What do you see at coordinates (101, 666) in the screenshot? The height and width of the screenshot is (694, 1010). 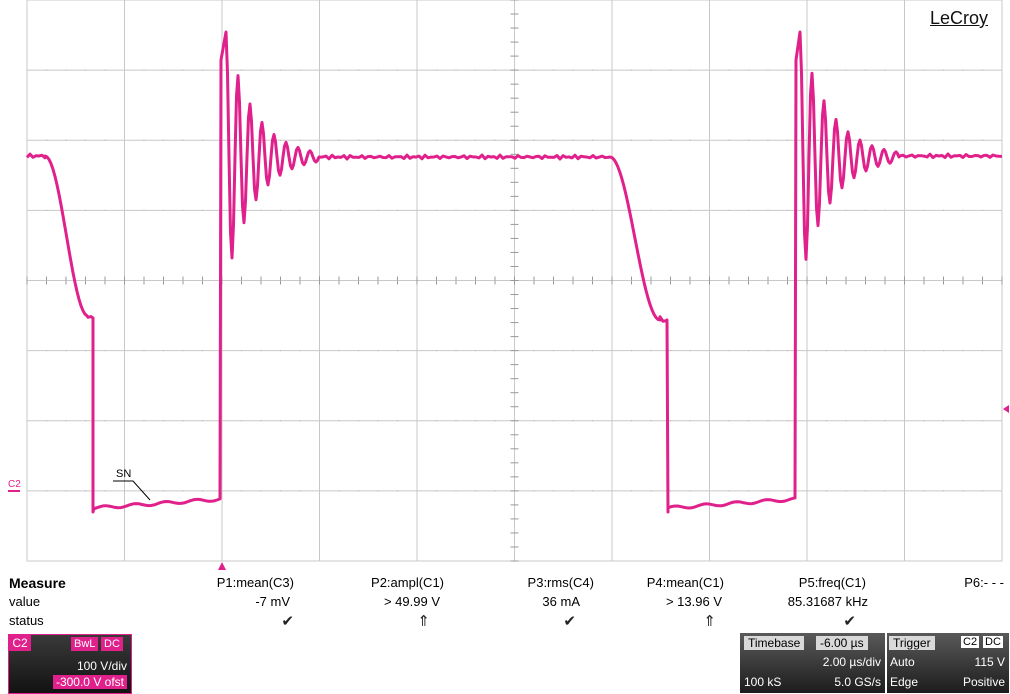 I see `vertical-scale: 100 V/div` at bounding box center [101, 666].